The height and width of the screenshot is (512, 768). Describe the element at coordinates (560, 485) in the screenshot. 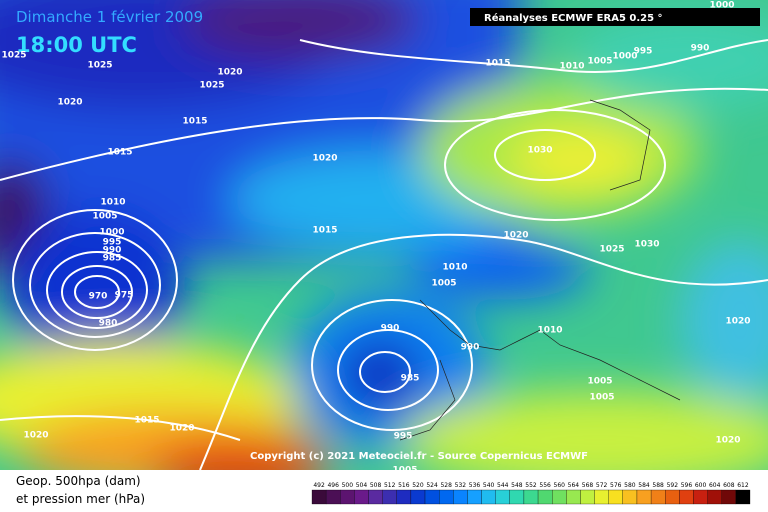

I see `scale-label: 560` at that location.